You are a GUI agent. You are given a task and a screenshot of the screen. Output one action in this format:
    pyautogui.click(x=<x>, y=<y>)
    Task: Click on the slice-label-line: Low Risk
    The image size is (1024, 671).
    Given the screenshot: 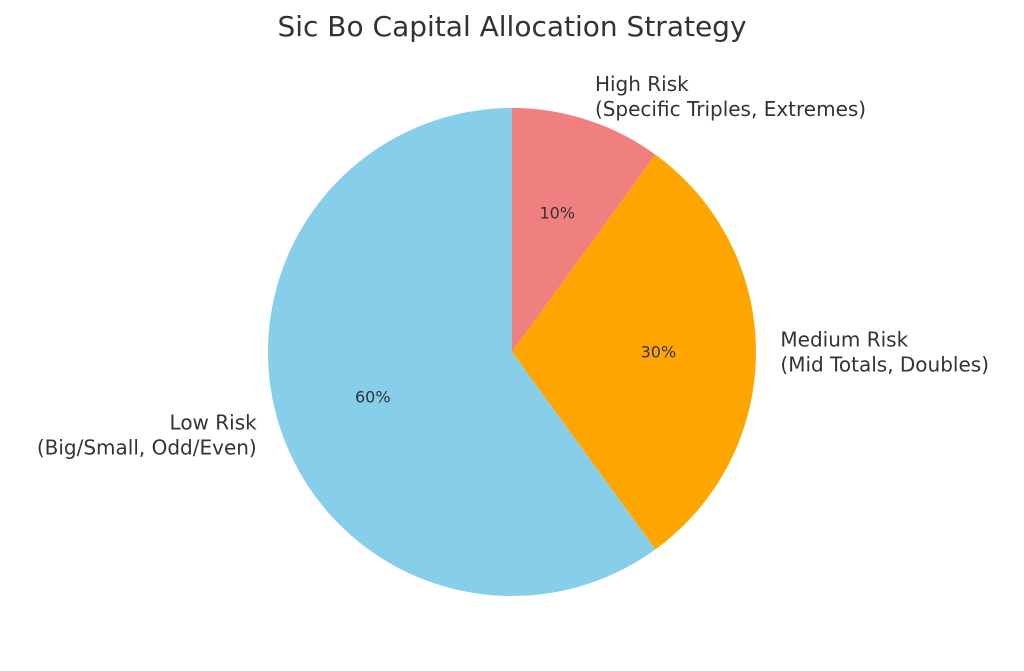 What is the action you would take?
    pyautogui.click(x=214, y=422)
    